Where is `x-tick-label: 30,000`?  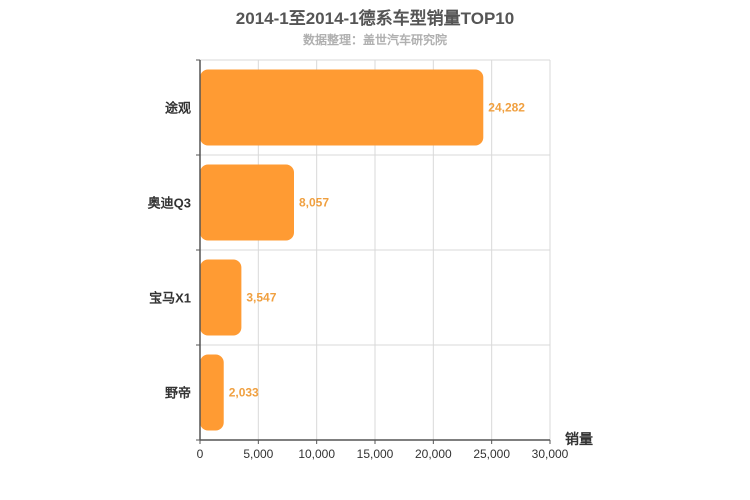
x-tick-label: 30,000 is located at coordinates (550, 454).